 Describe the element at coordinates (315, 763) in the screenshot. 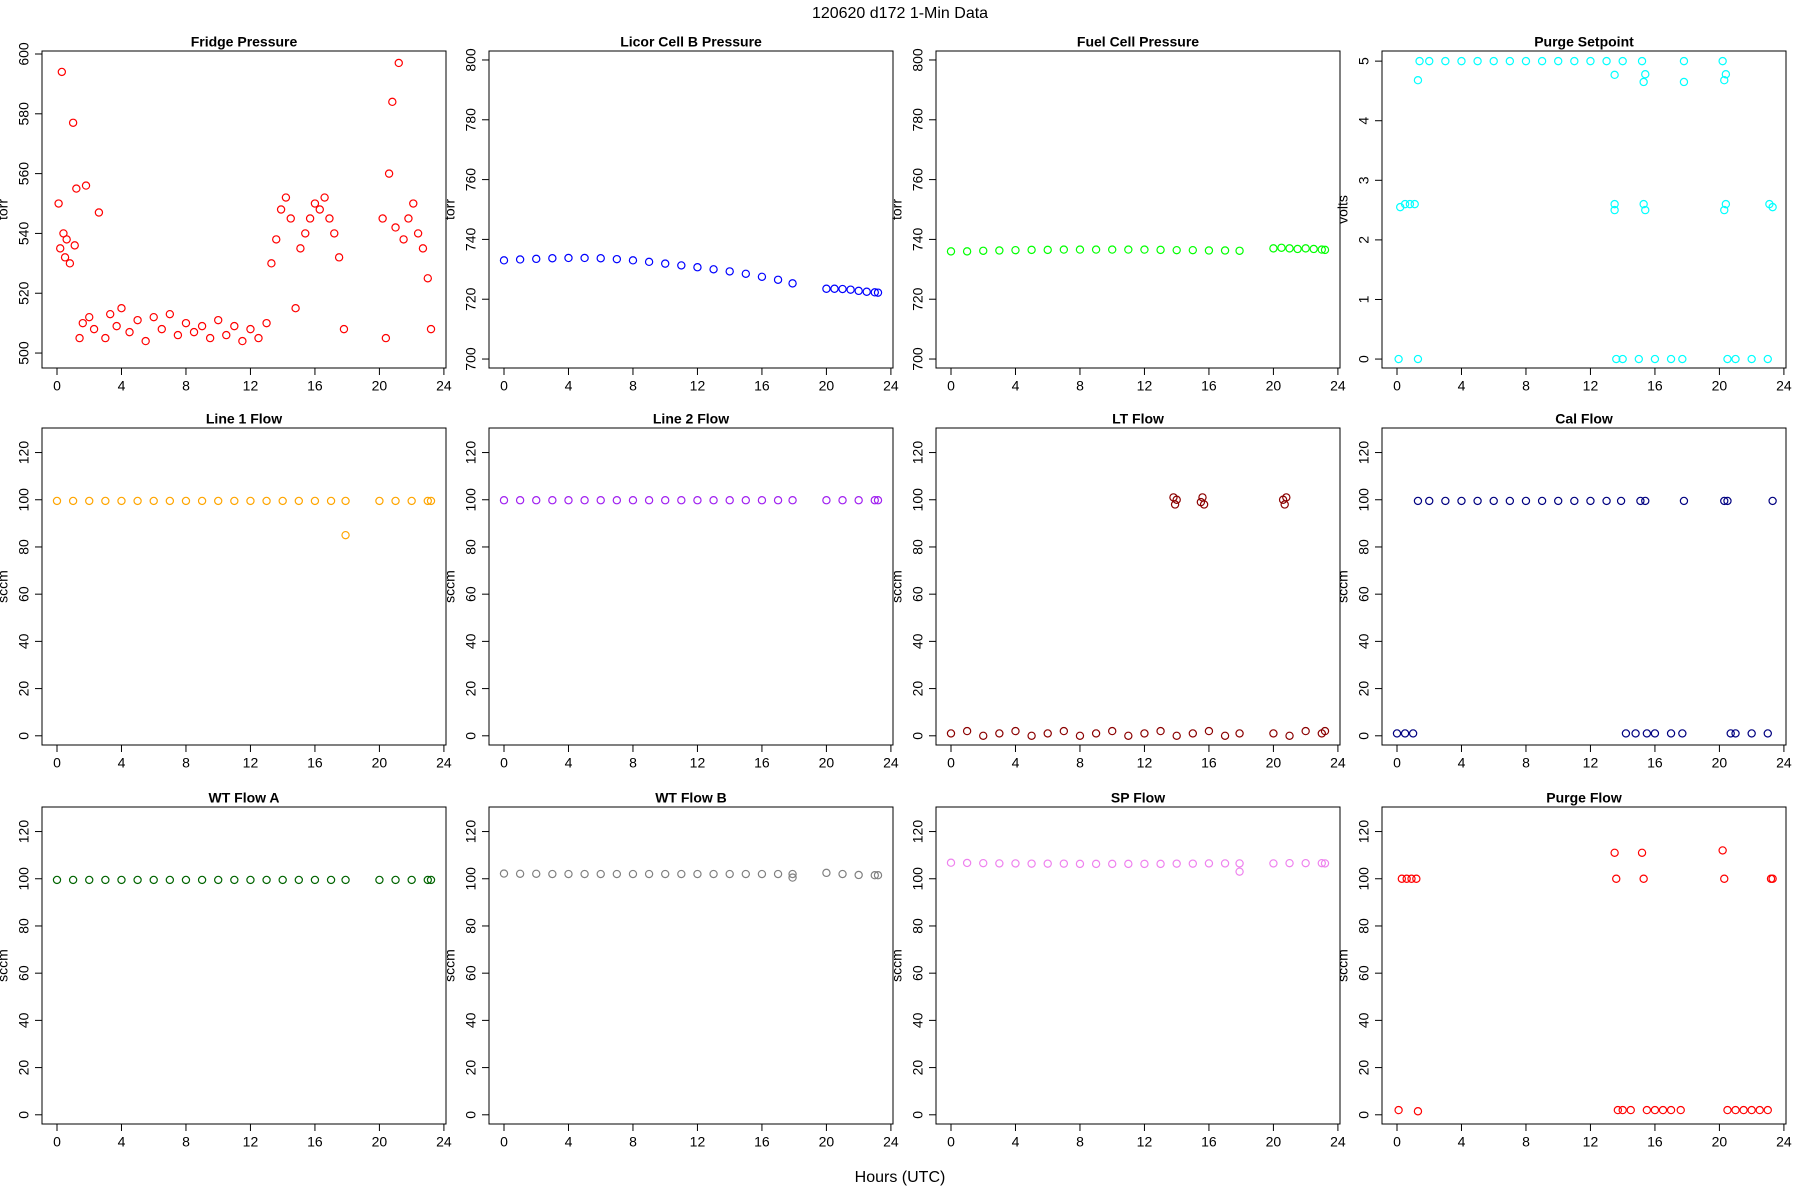

I see `x-tick-label: 16` at that location.